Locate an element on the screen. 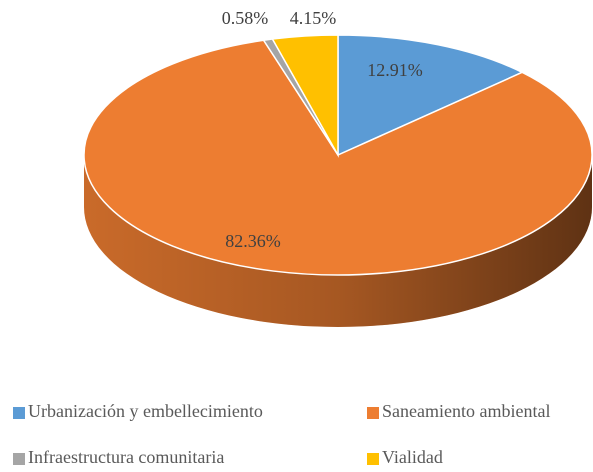 The height and width of the screenshot is (472, 593). legend-label: Vialidad is located at coordinates (412, 457).